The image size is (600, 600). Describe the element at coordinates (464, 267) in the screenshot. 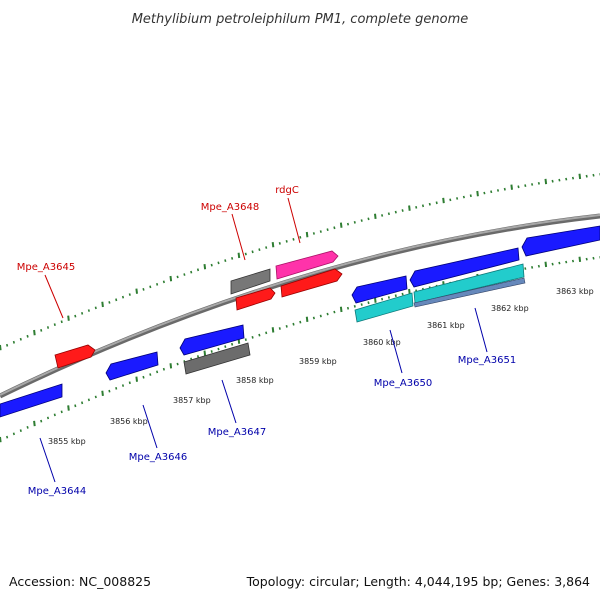

I see `gene-mpe-a3651` at that location.